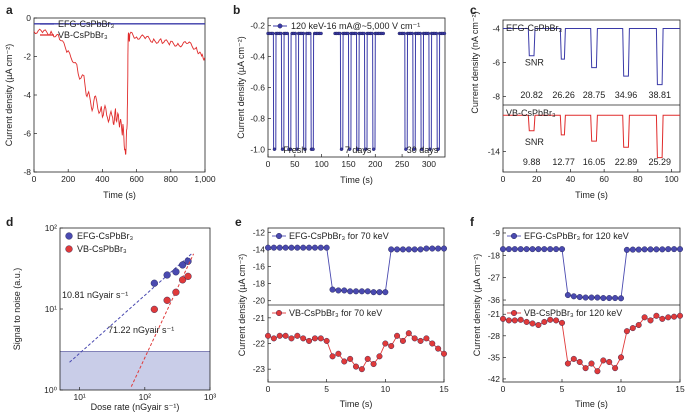 This screenshot has width=685, height=415. I want to click on panel-c-bottom-name: VB-CsPbBr₃, so click(531, 113).